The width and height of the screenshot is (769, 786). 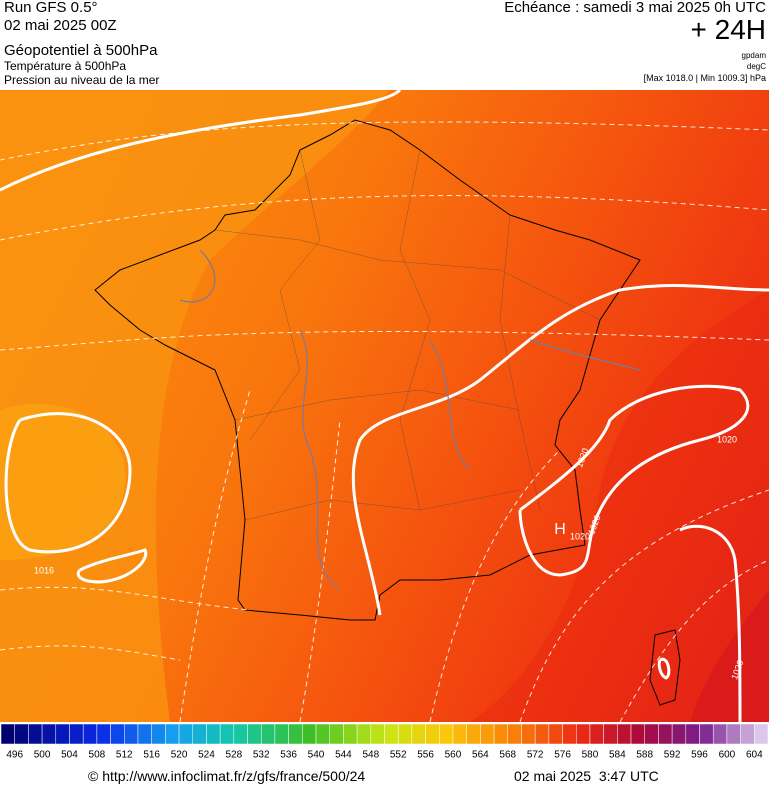 What do you see at coordinates (617, 755) in the screenshot?
I see `scale-label: 584` at bounding box center [617, 755].